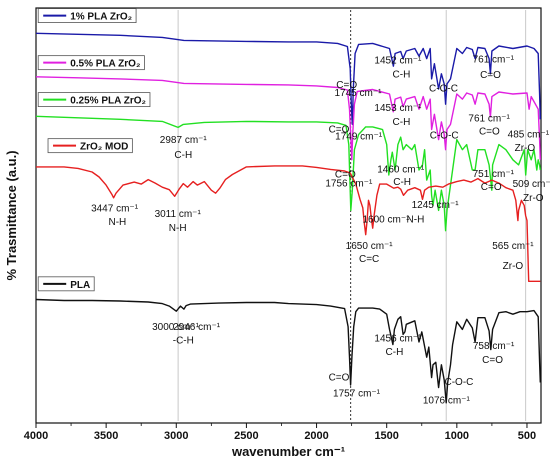 The height and width of the screenshot is (463, 550). Describe the element at coordinates (197, 327) in the screenshot. I see `peak-annotation: 2946 cm⁻¹` at that location.